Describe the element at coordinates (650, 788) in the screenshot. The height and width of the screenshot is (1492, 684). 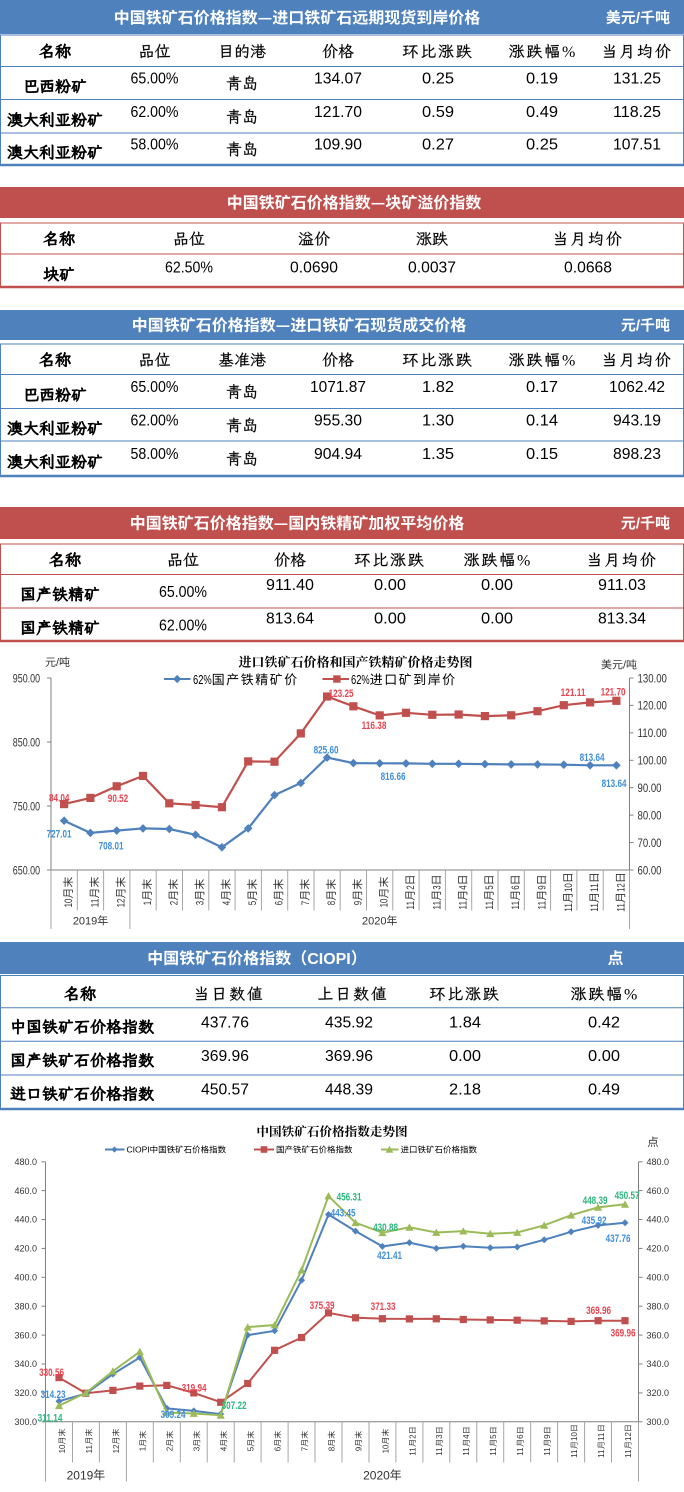
I see `svg-text: 90.00` at that location.